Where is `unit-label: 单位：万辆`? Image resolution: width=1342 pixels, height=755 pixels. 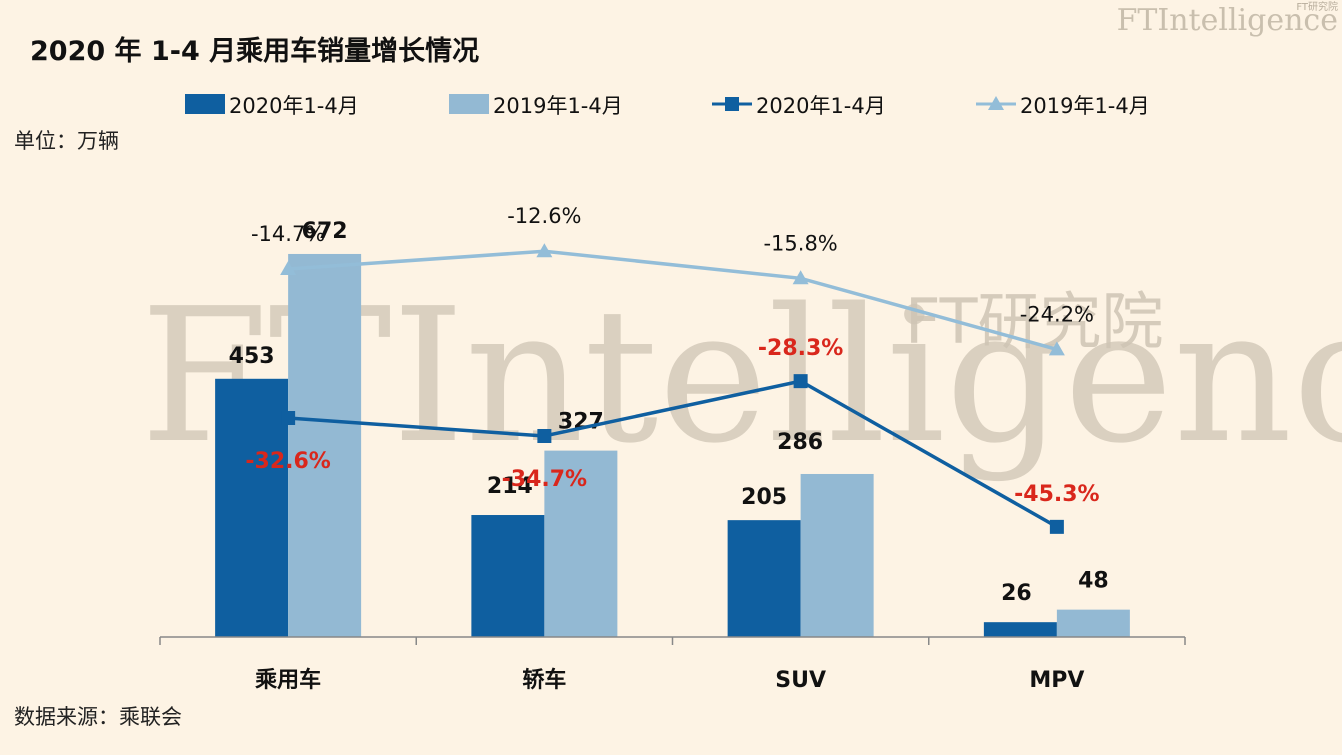
unit-label: 单位：万辆 is located at coordinates (66, 141).